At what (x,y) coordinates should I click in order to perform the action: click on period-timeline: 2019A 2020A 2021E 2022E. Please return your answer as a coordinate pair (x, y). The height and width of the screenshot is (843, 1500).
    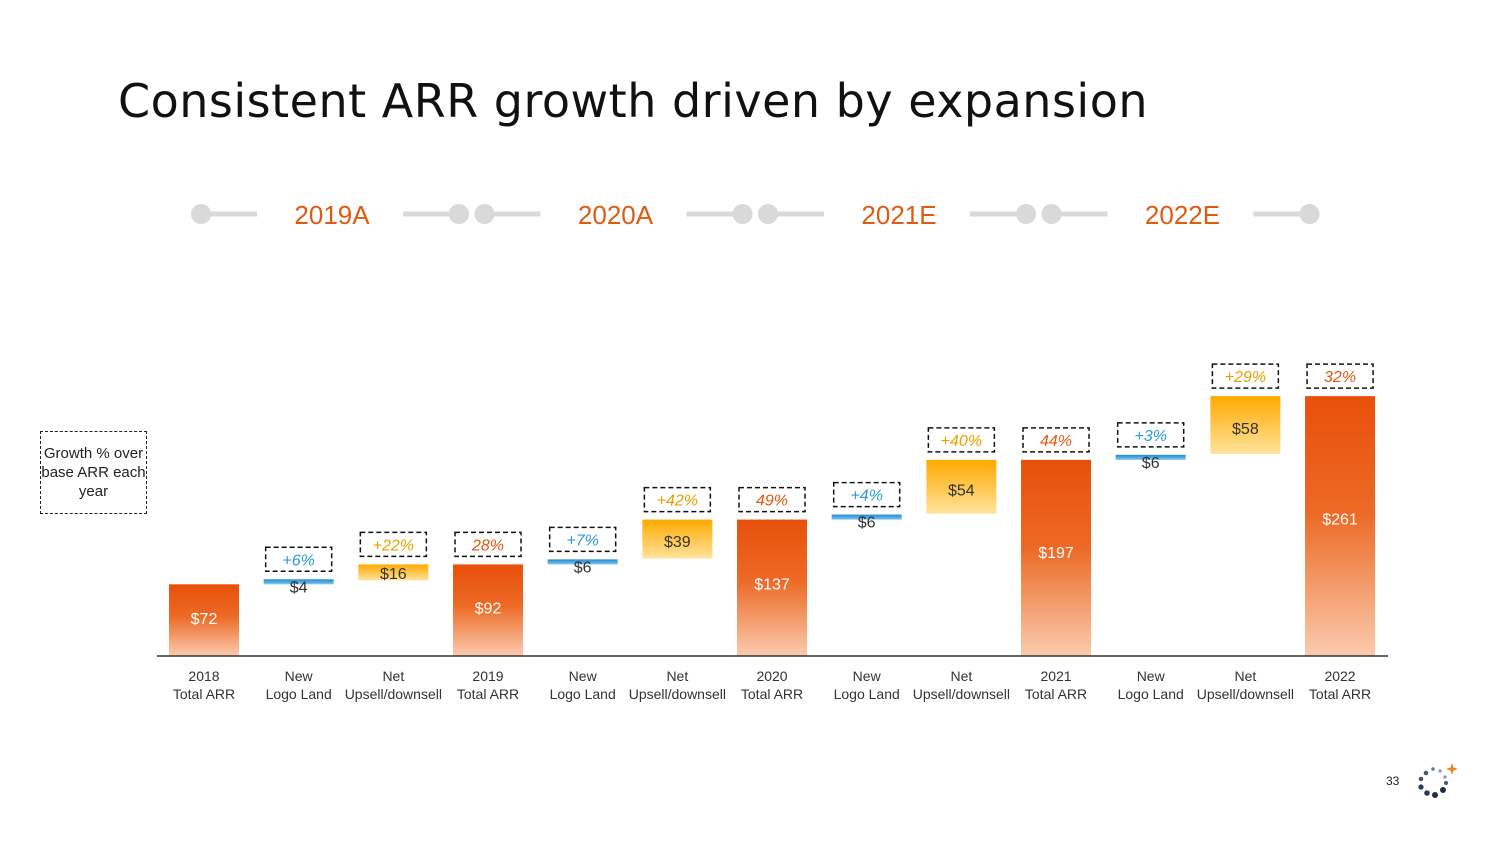
    Looking at the image, I should click on (755, 215).